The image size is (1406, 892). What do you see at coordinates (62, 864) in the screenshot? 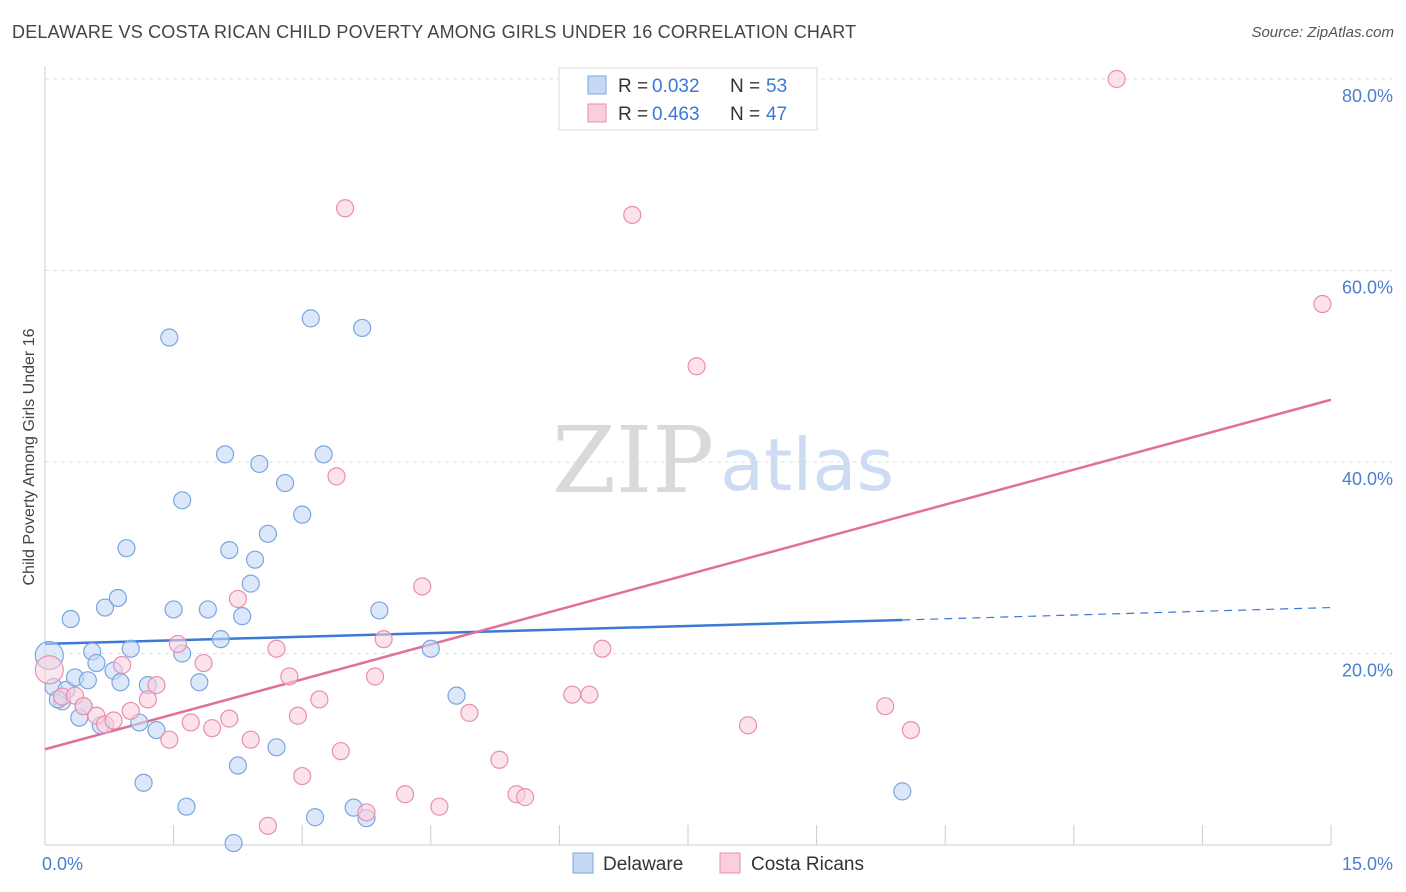
I see `x-tick-label-0: 0.0%` at bounding box center [62, 864].